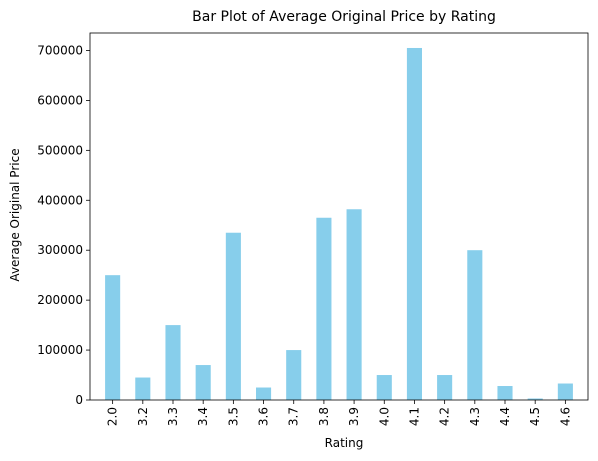  Describe the element at coordinates (505, 393) in the screenshot. I see `bar-4.4` at that location.